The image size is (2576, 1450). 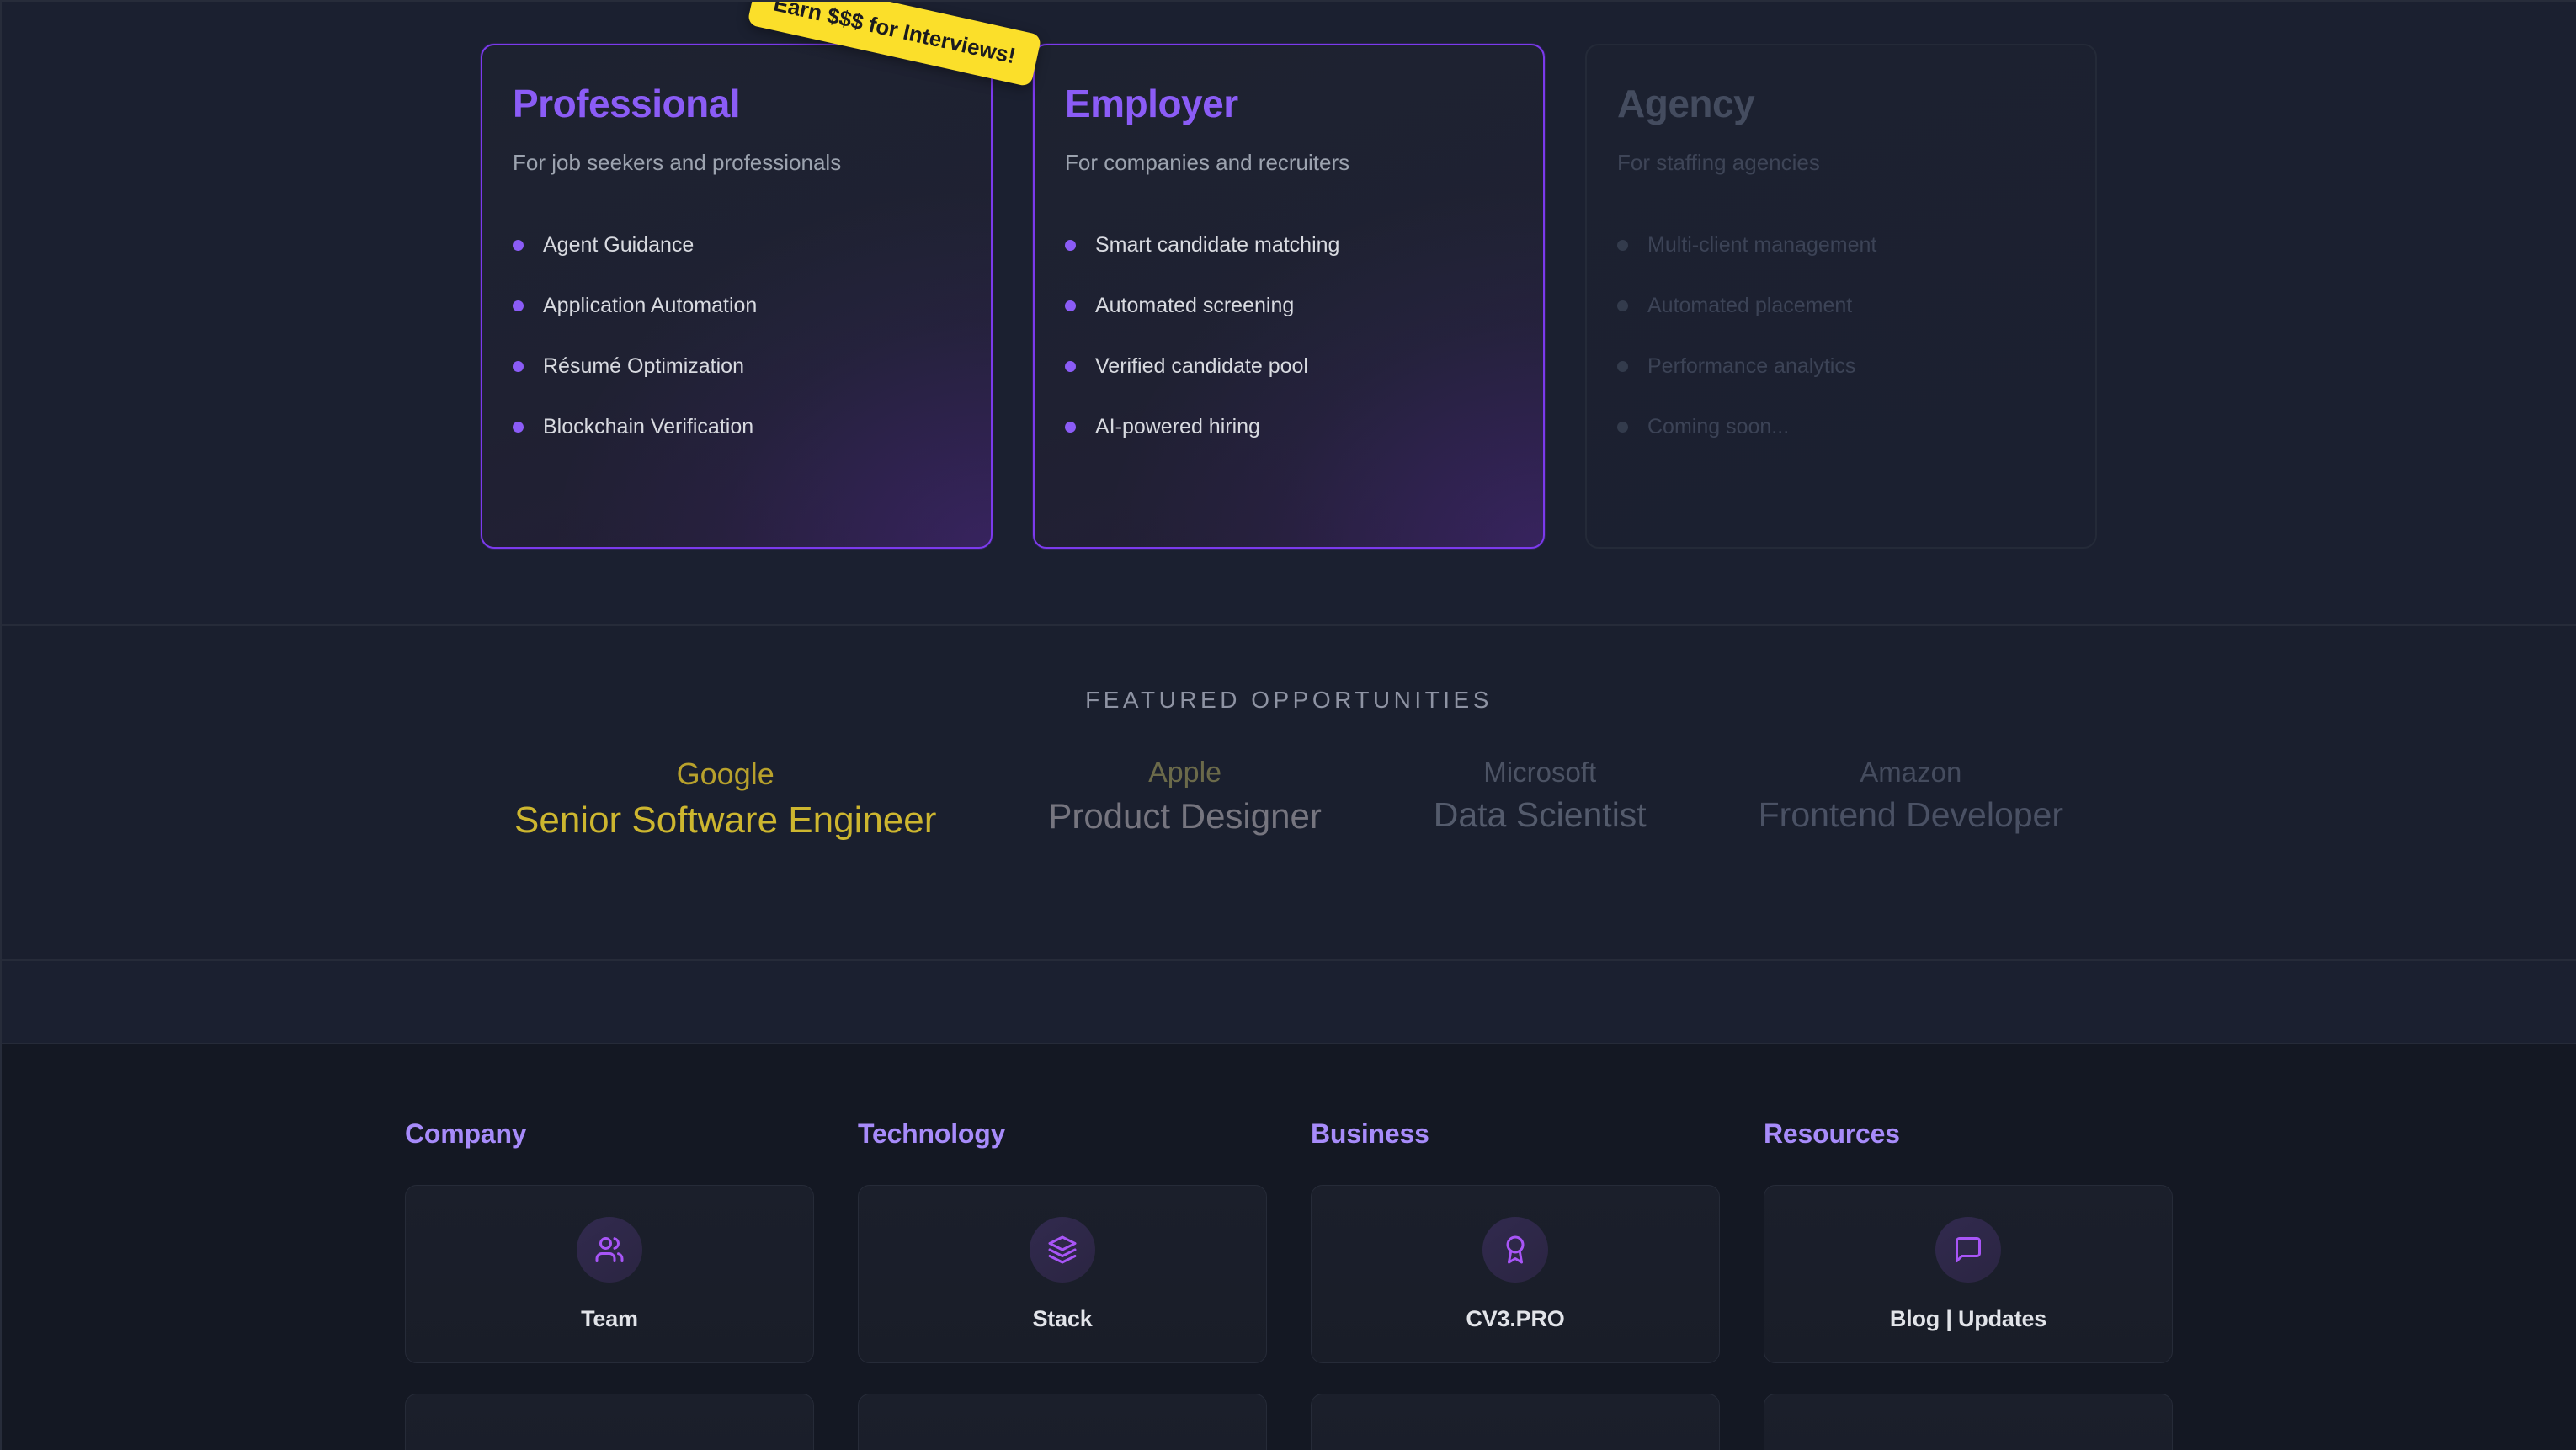 I want to click on footer-column-title: Resources, so click(x=1832, y=1133).